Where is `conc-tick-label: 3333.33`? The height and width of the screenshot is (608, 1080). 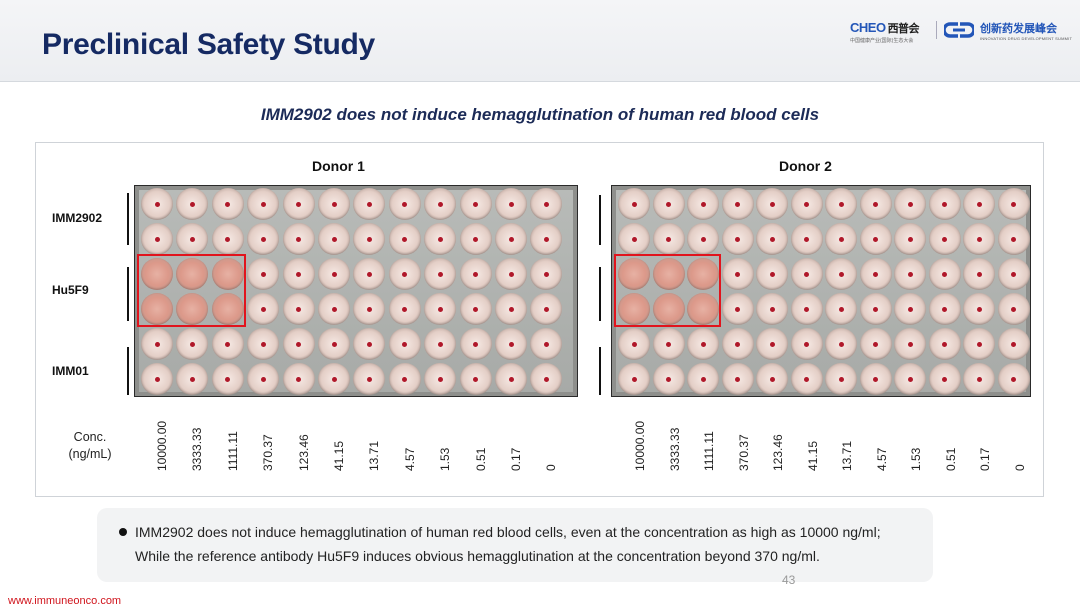
conc-tick-label: 3333.33 is located at coordinates (197, 449).